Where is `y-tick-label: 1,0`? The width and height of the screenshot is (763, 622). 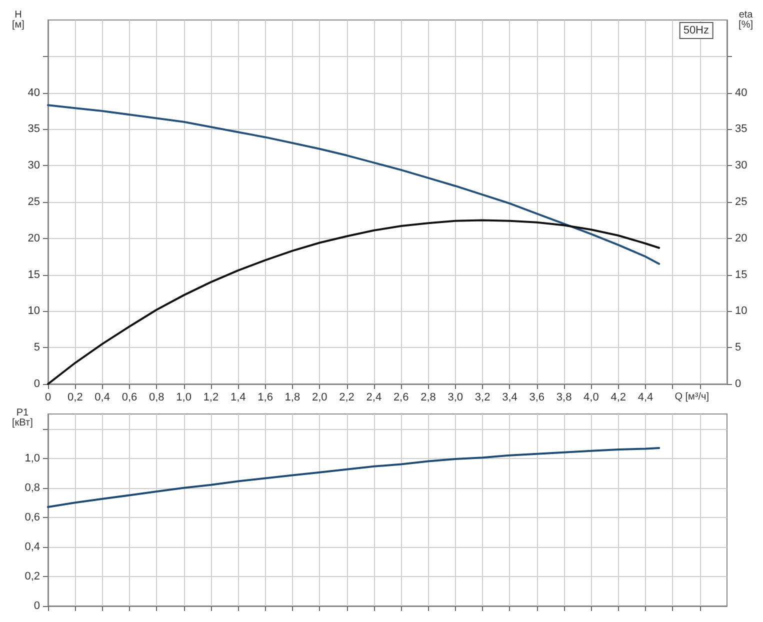
y-tick-label: 1,0 is located at coordinates (32, 458).